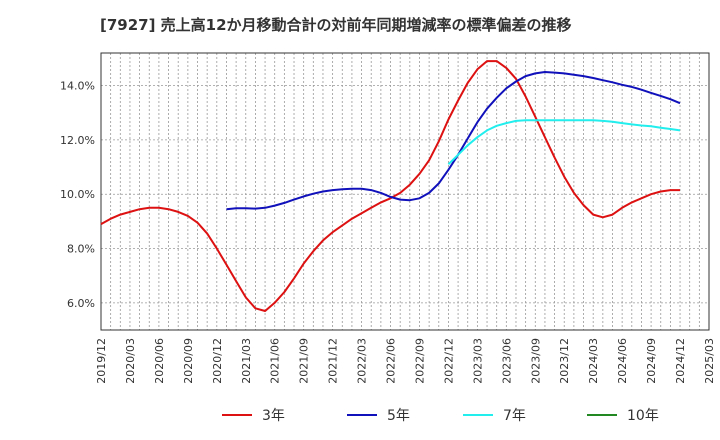  Describe the element at coordinates (188, 361) in the screenshot. I see `x-tick-label: 2020/09` at that location.